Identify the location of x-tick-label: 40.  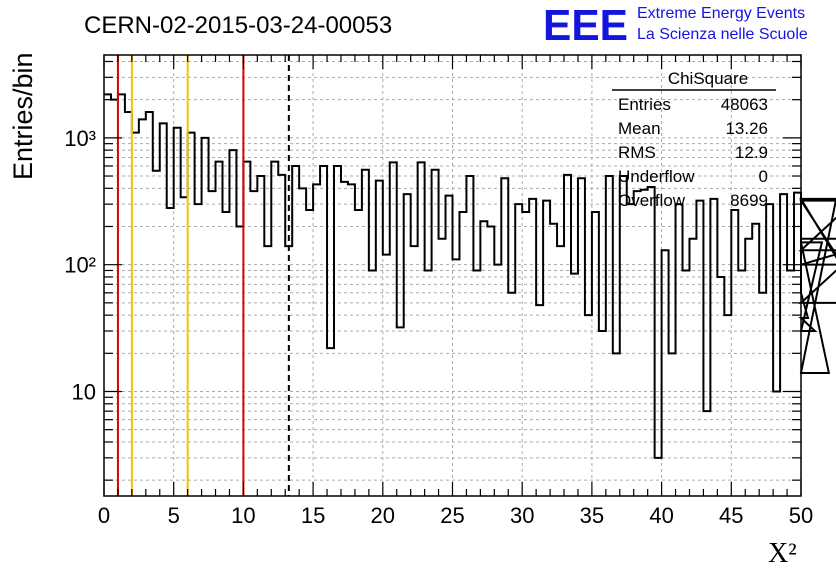
(661, 515).